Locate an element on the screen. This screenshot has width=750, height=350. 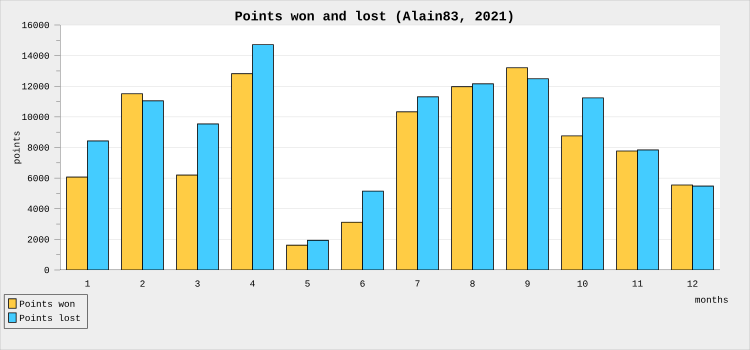
y-tick-label: 14000 is located at coordinates (36, 55).